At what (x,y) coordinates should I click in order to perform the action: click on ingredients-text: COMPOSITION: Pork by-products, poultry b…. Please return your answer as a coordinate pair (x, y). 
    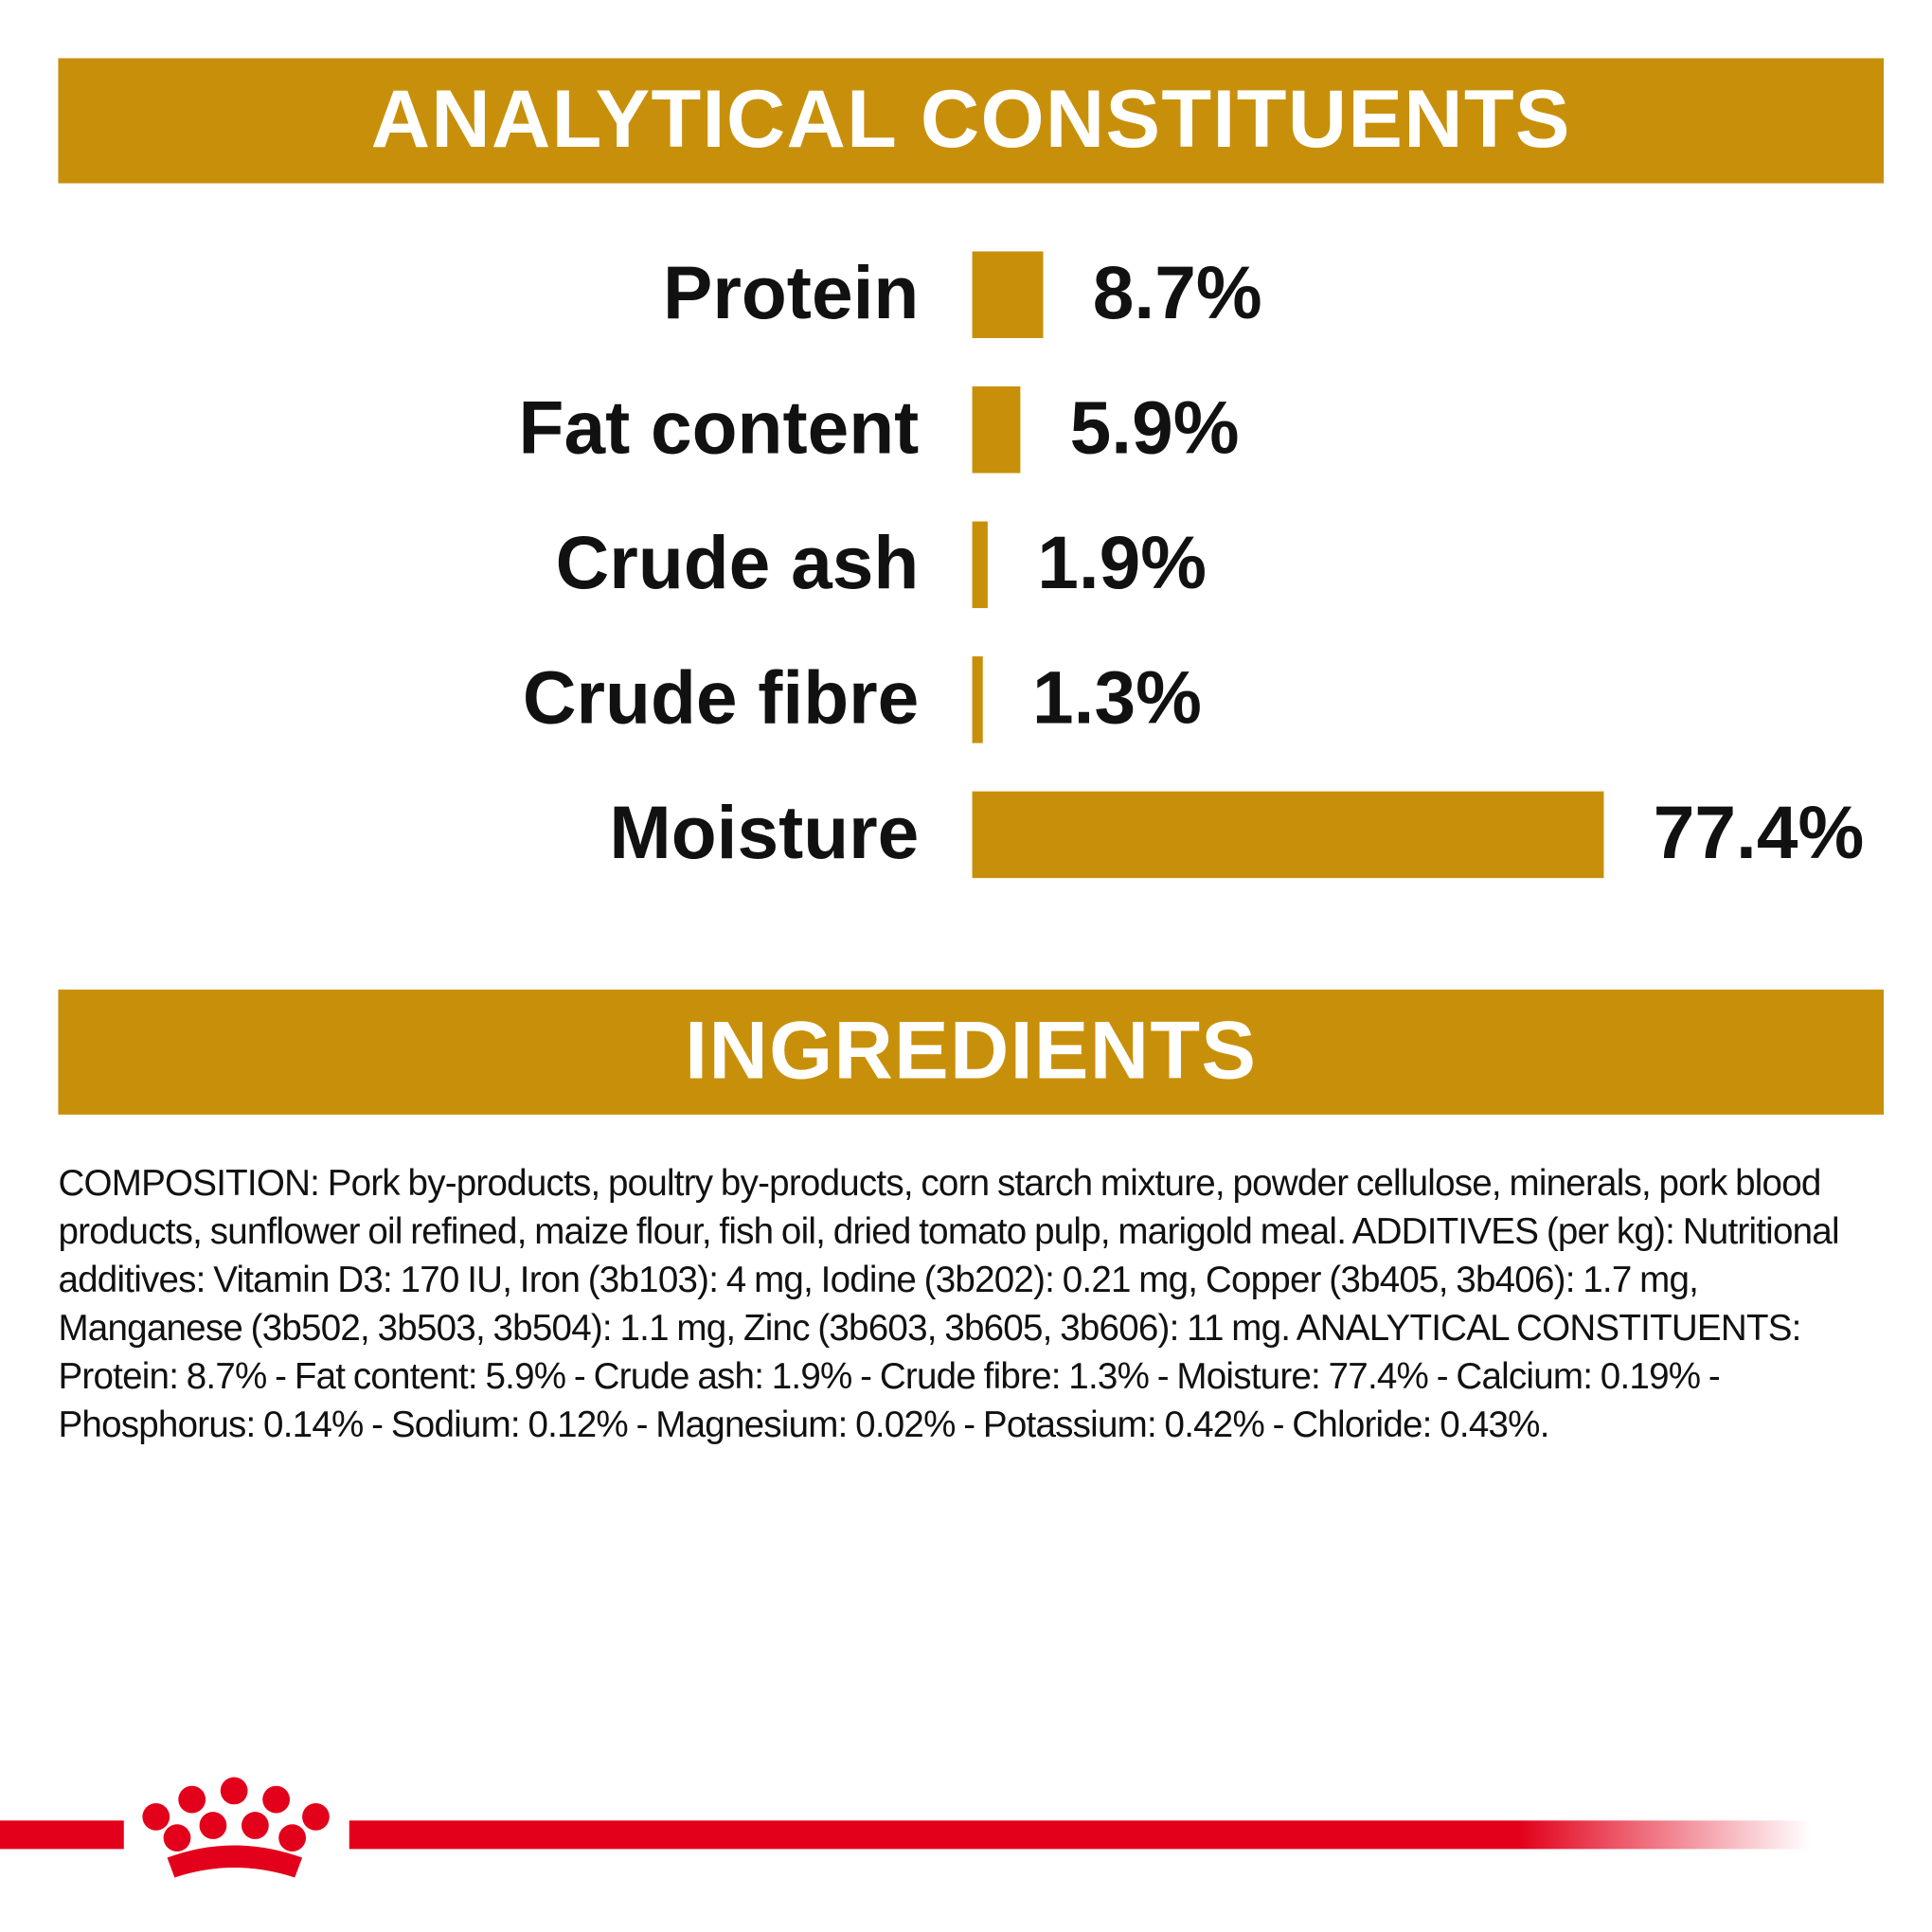
    Looking at the image, I should click on (948, 1304).